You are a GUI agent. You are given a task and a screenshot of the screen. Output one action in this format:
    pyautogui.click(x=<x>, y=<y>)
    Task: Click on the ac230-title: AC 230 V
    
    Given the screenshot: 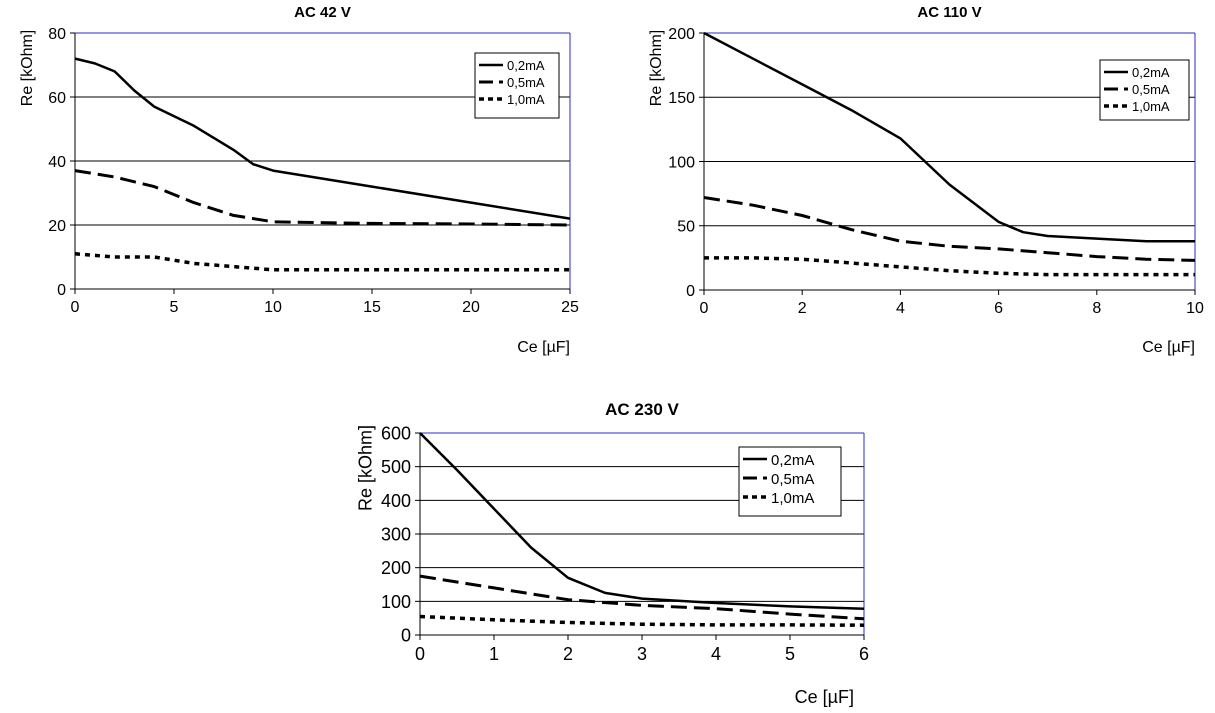 What is the action you would take?
    pyautogui.click(x=642, y=409)
    